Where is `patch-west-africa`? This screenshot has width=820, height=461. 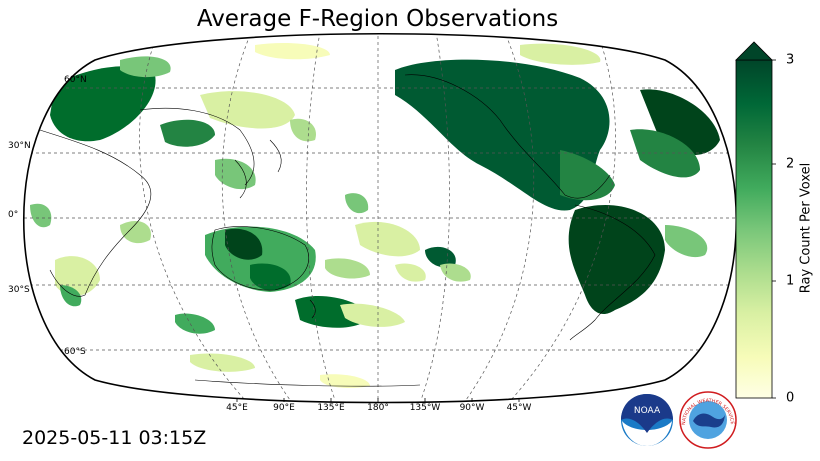
patch-west-africa is located at coordinates (41, 215).